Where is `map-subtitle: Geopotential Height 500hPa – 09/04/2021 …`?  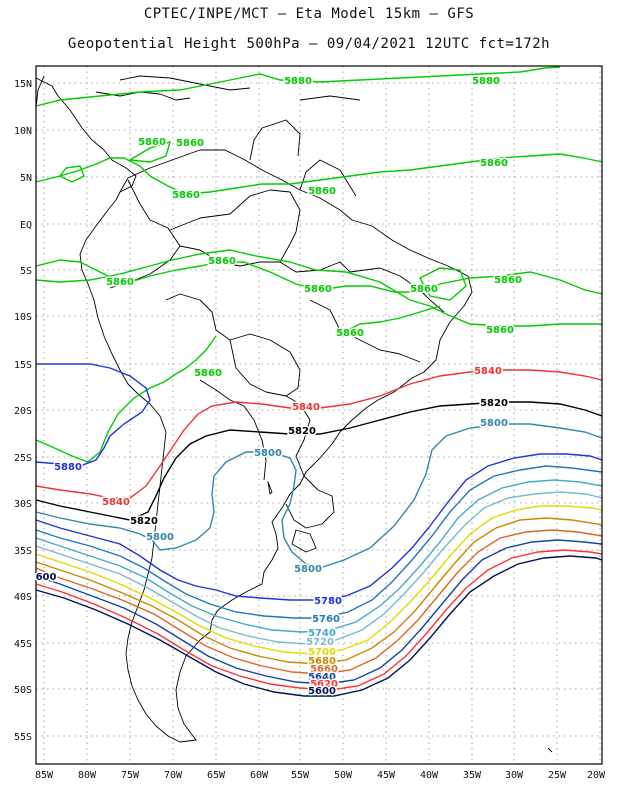 map-subtitle: Geopotential Height 500hPa – 09/04/2021 … is located at coordinates (309, 44).